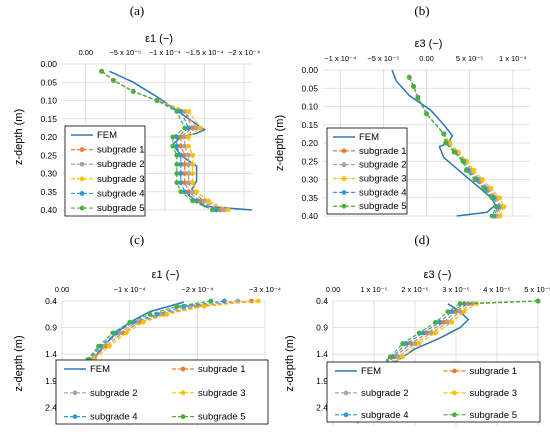 This screenshot has width=550, height=445. I want to click on y-tick-label: 0.05, so click(309, 88).